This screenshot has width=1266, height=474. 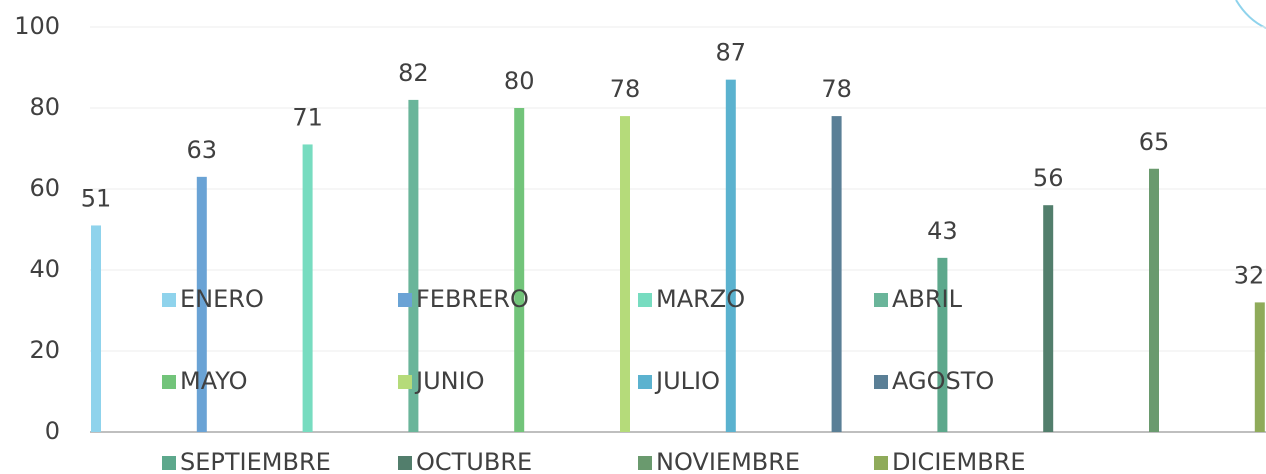 I want to click on legend-label: AGOSTO, so click(x=943, y=381).